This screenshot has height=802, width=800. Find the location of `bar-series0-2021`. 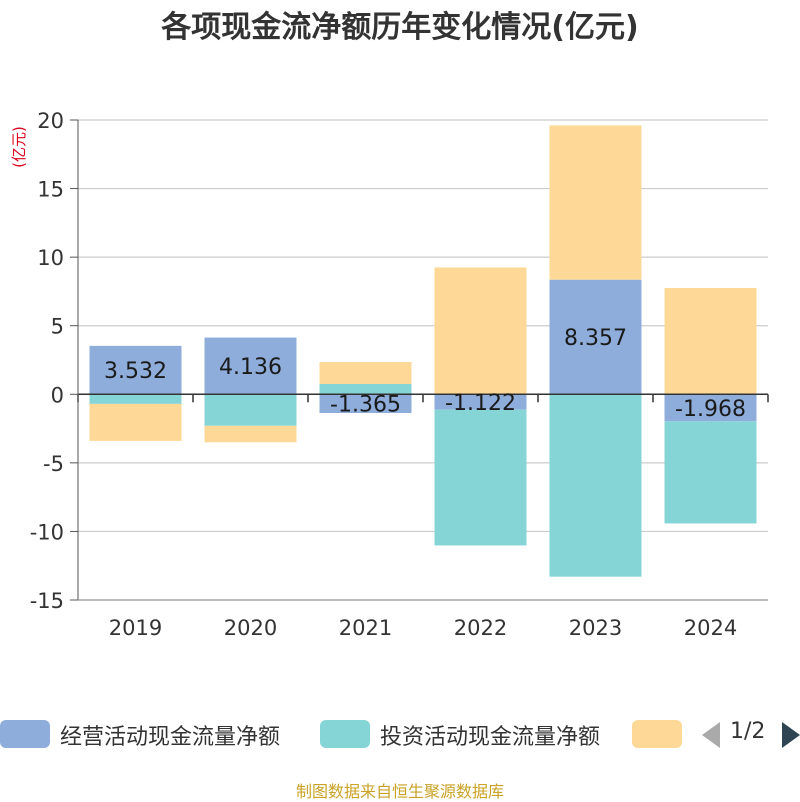

bar-series0-2021 is located at coordinates (365, 404).